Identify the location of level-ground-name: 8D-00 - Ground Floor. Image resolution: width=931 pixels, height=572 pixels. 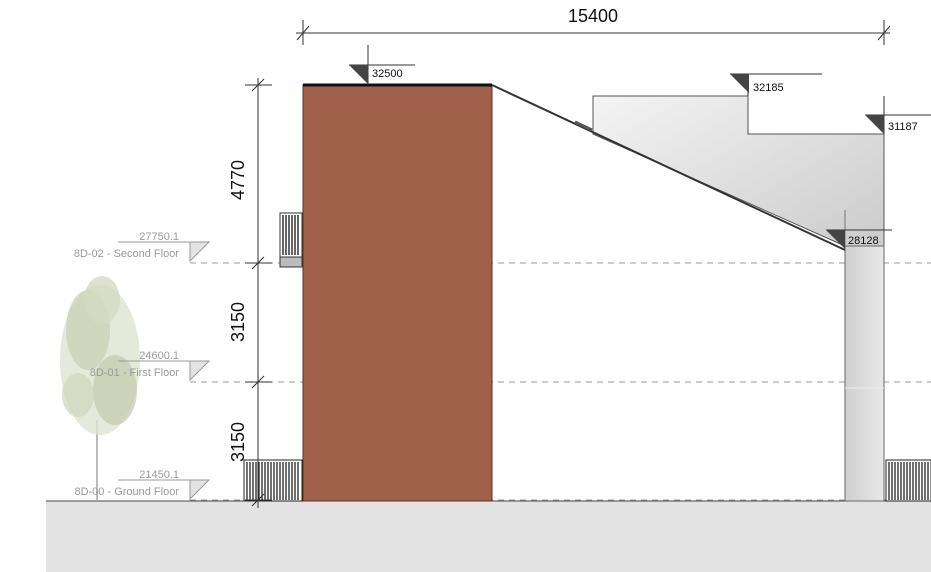
(126, 492).